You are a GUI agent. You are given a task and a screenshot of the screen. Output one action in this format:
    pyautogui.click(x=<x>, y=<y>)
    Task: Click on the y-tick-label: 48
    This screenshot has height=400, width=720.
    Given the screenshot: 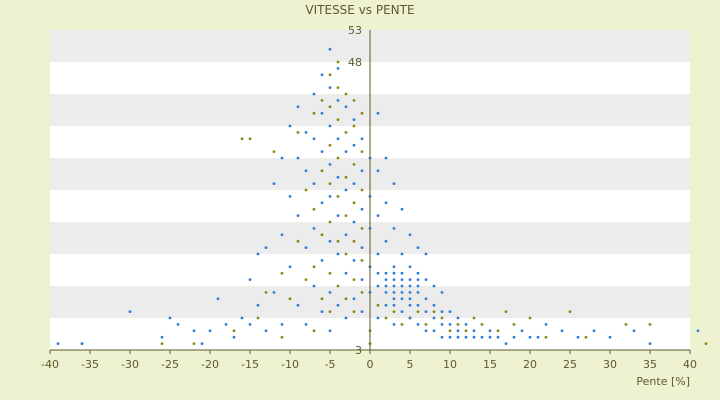 What is the action you would take?
    pyautogui.click(x=355, y=62)
    